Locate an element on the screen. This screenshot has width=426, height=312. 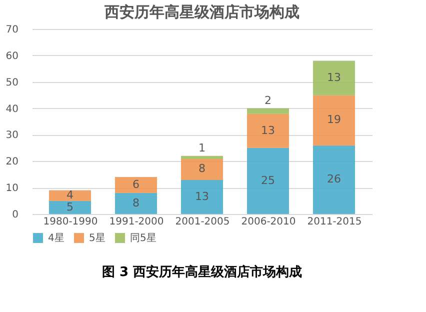
x-tick-label: 2006-2010 is located at coordinates (268, 222).